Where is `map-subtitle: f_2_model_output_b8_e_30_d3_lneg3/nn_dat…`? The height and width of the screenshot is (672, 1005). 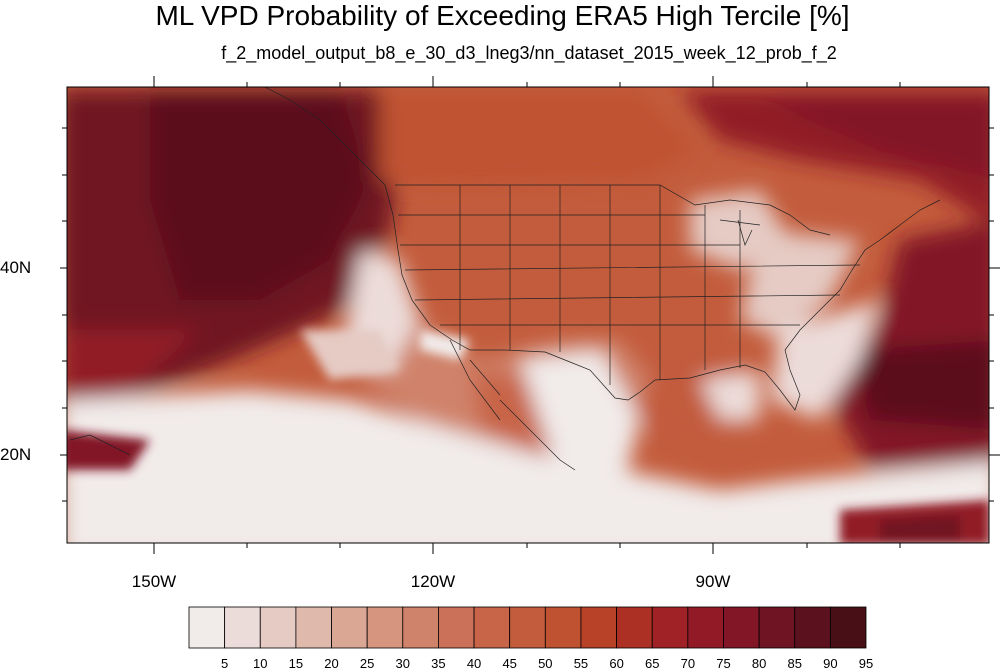
map-subtitle: f_2_model_output_b8_e_30_d3_lneg3/nn_dat… is located at coordinates (529, 53).